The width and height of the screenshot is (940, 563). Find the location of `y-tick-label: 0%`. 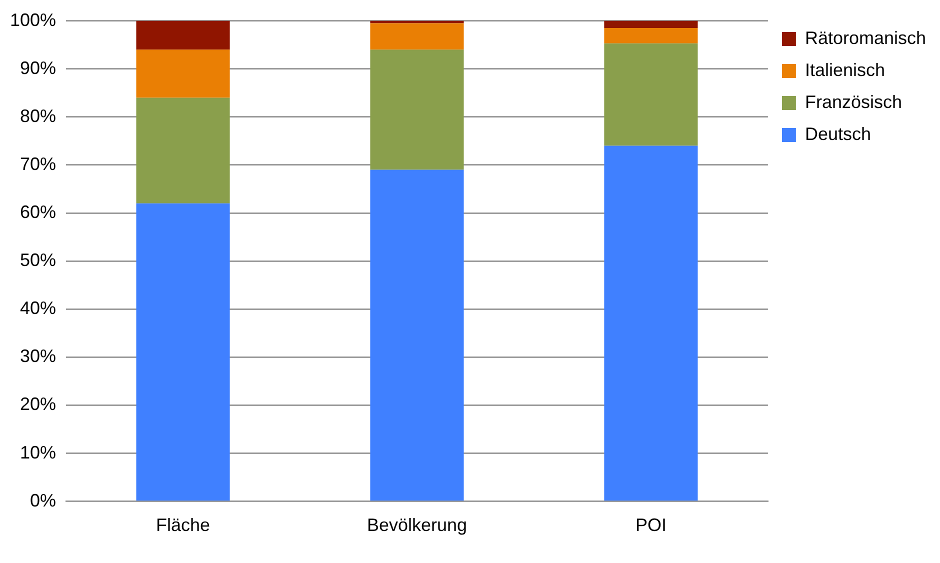

y-tick-label: 0% is located at coordinates (43, 500).